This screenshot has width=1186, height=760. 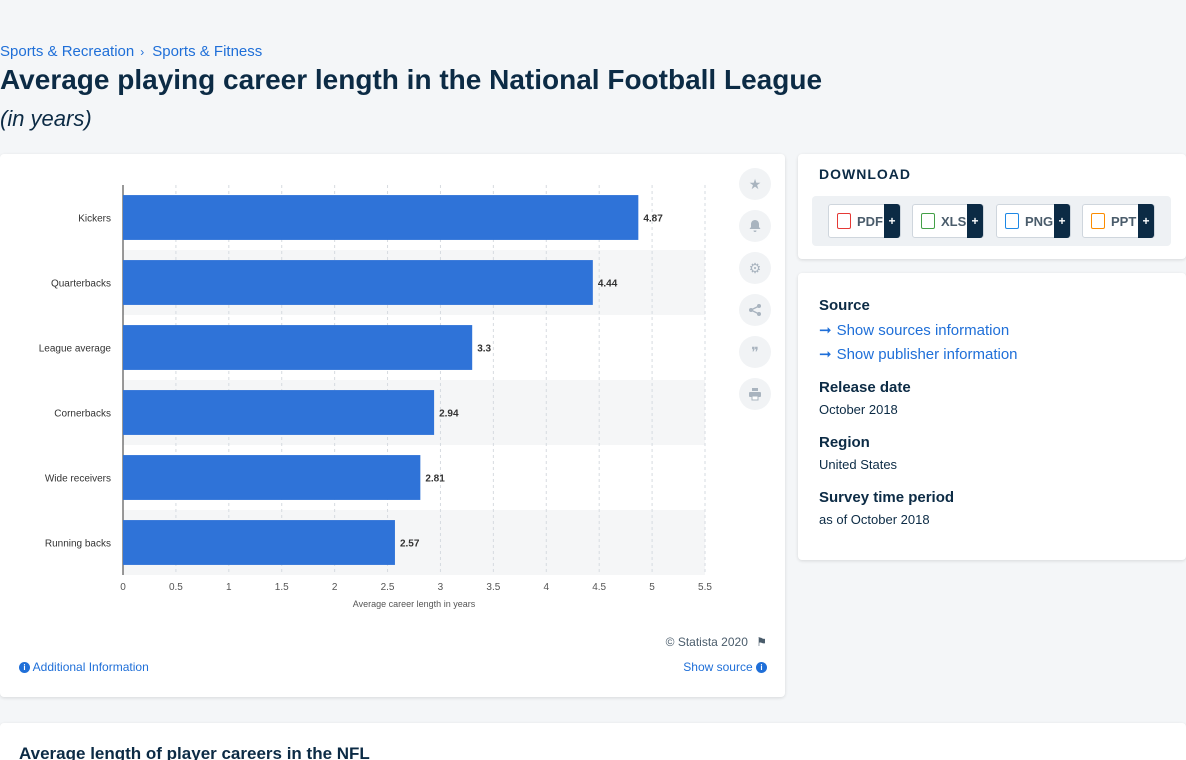 I want to click on chevron-right-icon: ›, so click(x=142, y=51).